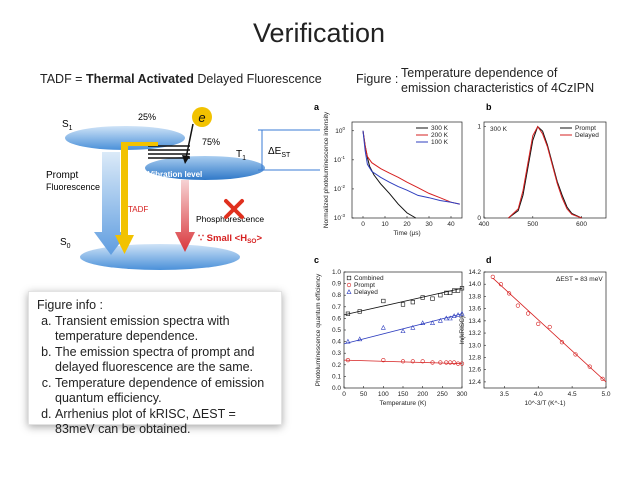 This screenshot has height=479, width=638. What do you see at coordinates (336, 365) in the screenshot?
I see `y-tick-label: 0.2` at bounding box center [336, 365].